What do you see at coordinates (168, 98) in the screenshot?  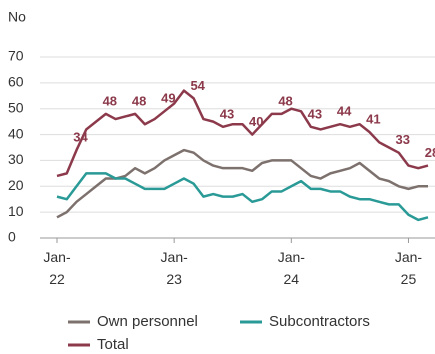 I see `data-label: 49` at bounding box center [168, 98].